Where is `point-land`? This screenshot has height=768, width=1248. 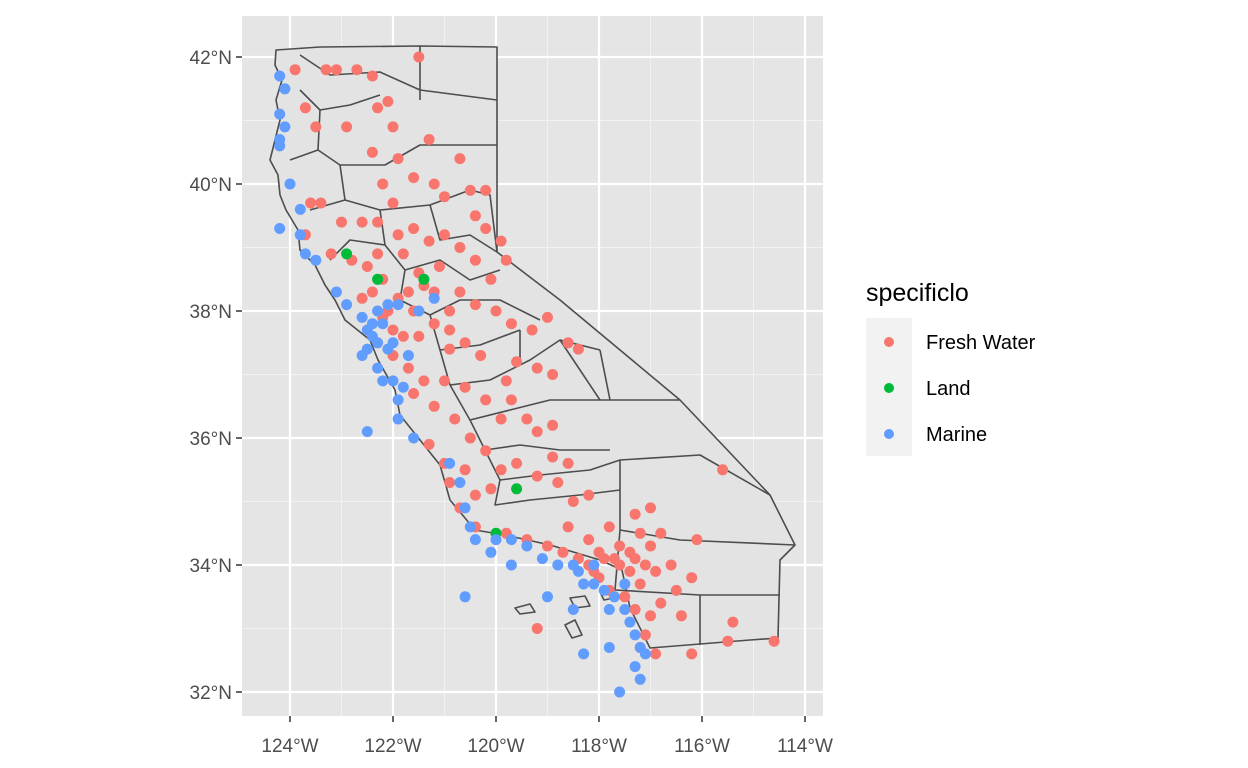
point-land is located at coordinates (517, 489).